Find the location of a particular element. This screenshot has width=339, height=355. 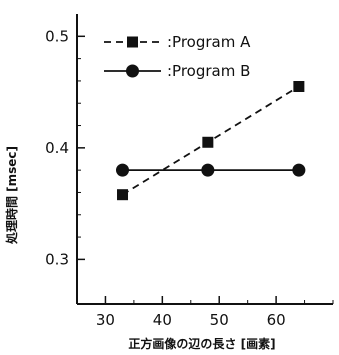

legend: :Program A :Program B is located at coordinates (177, 56).